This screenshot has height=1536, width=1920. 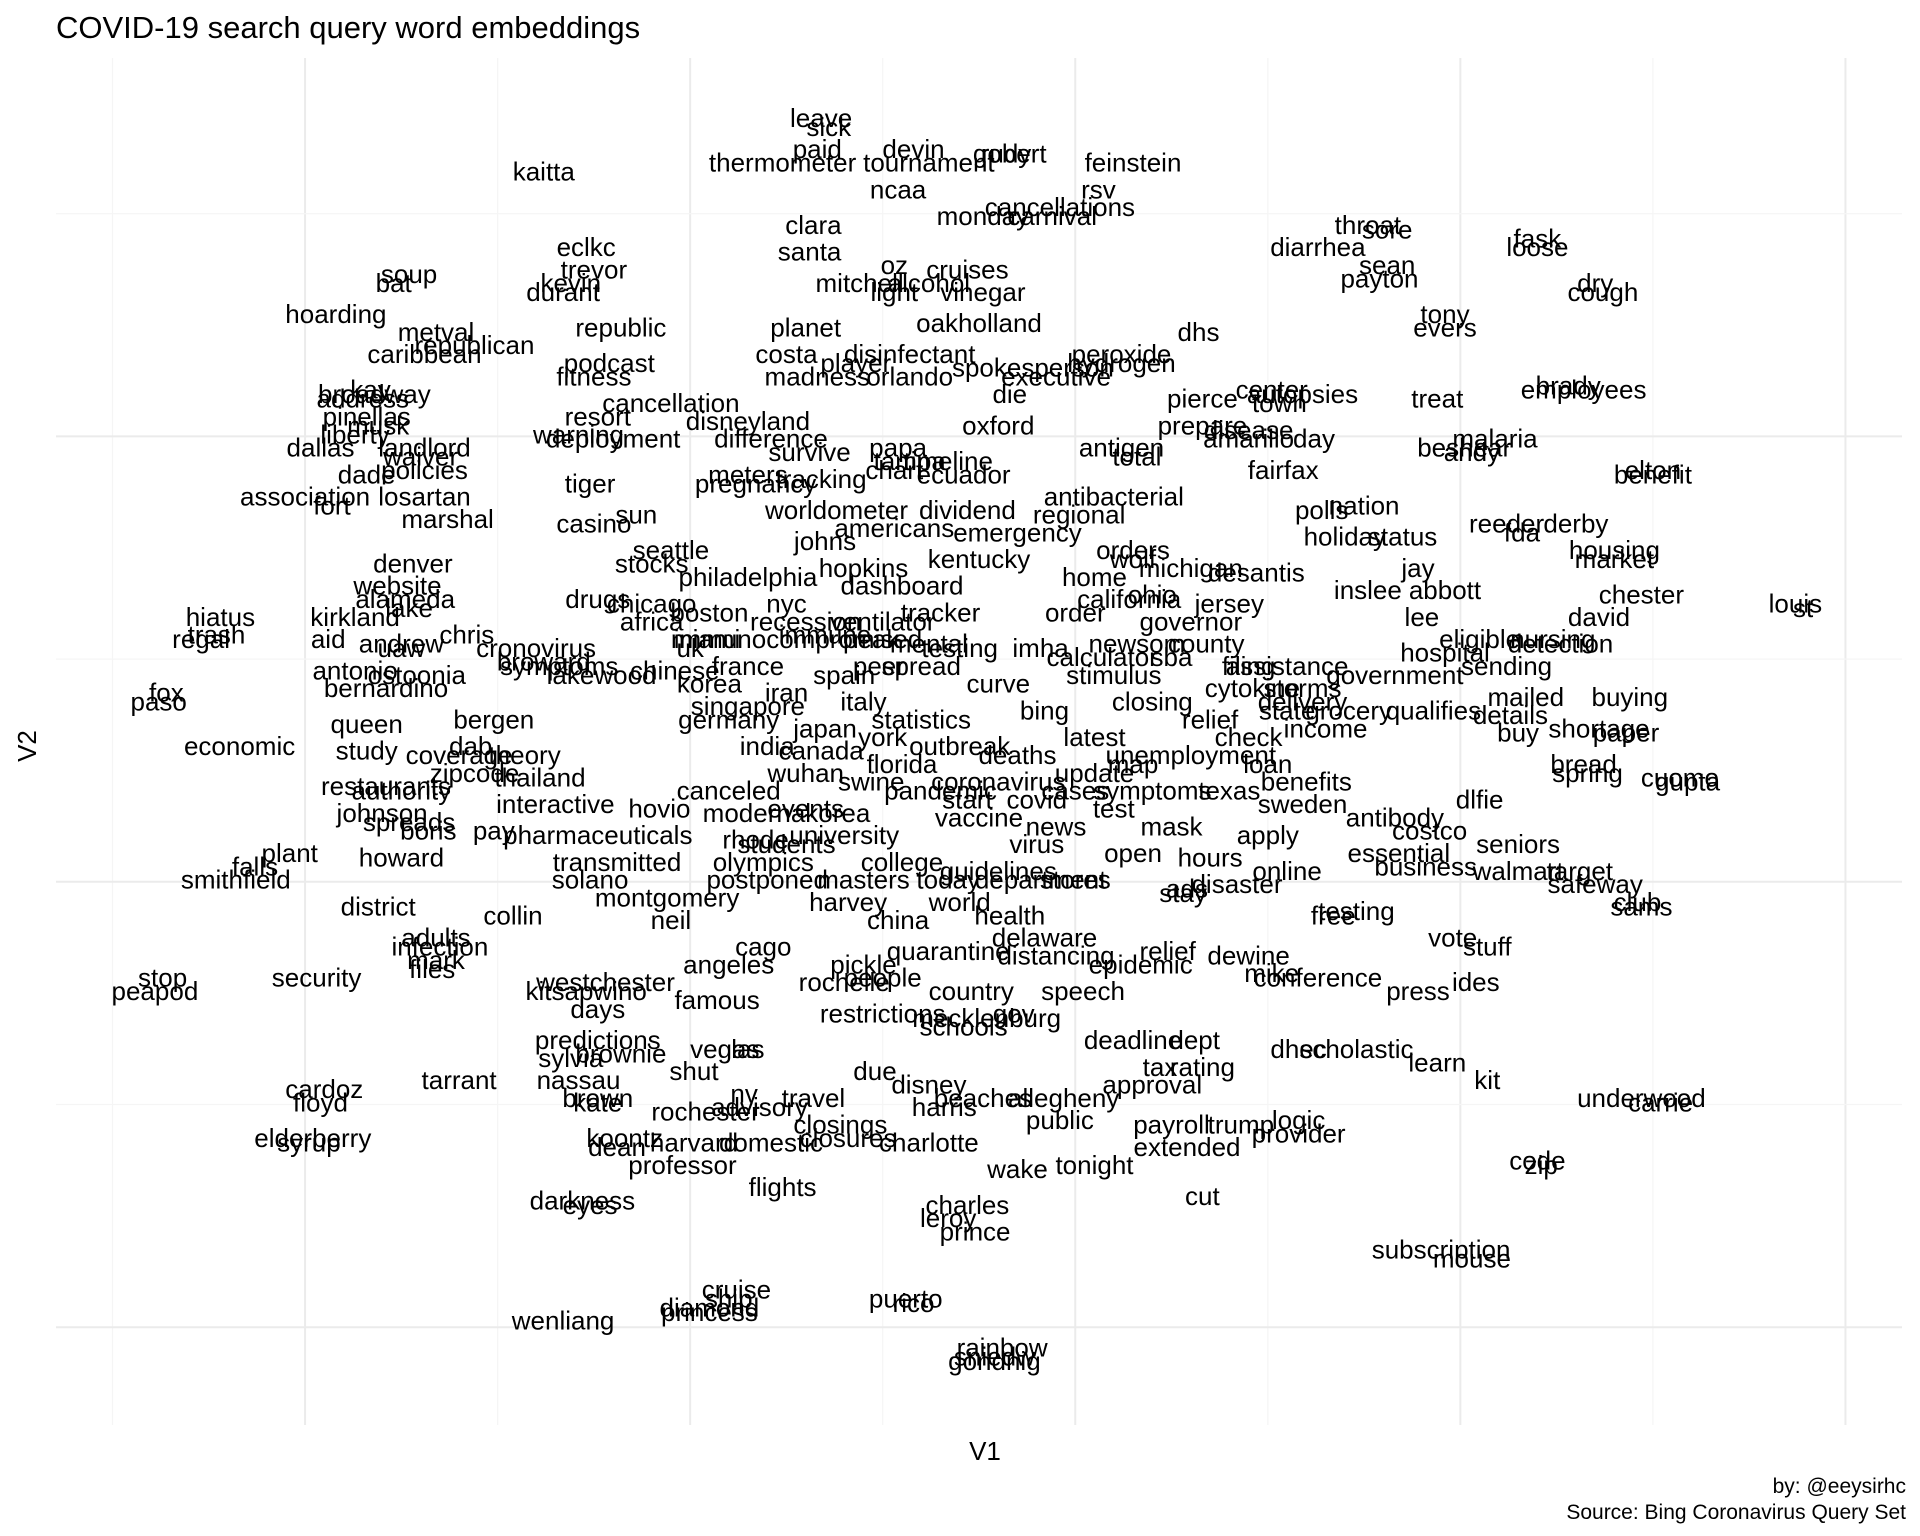 I want to click on word-label: governor, so click(x=1190, y=621).